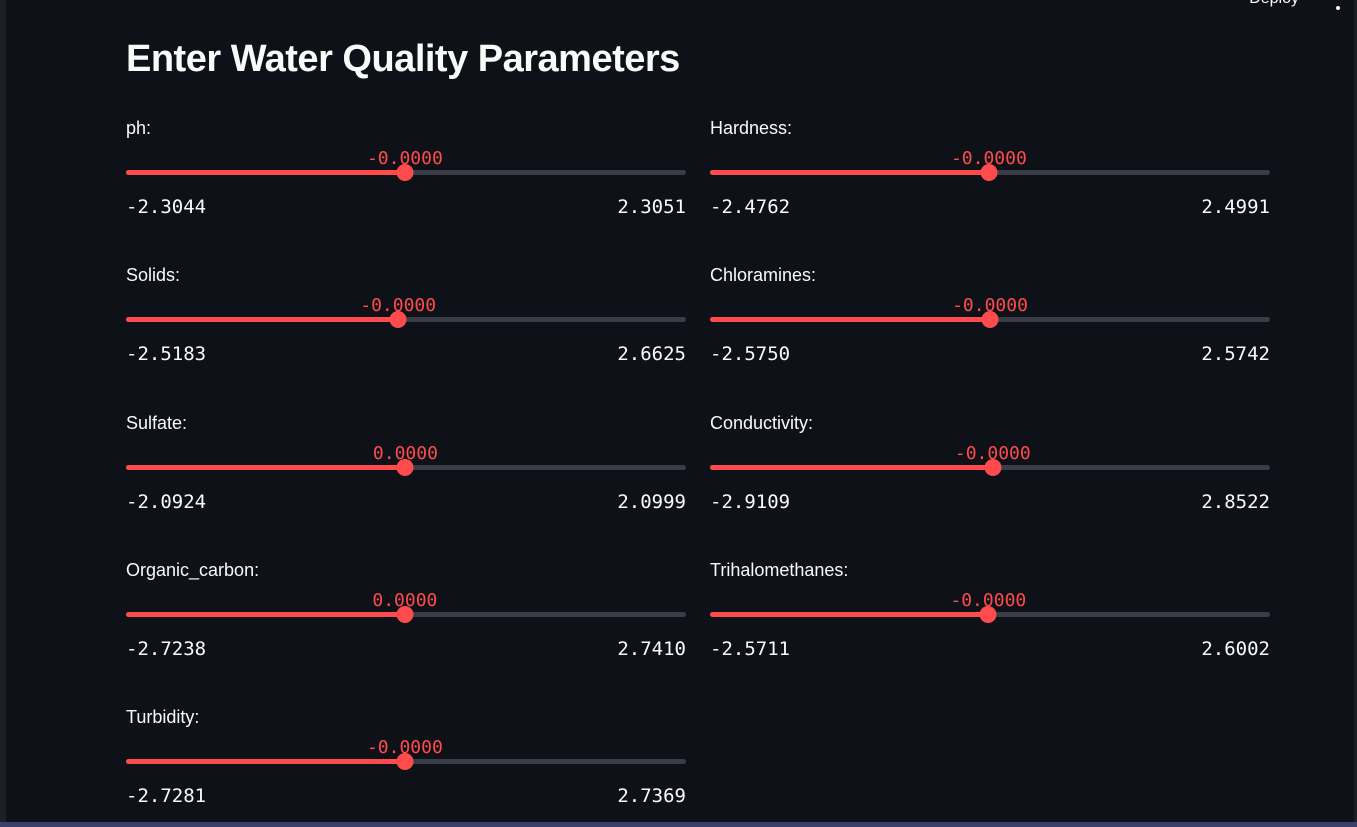 Image resolution: width=1357 pixels, height=827 pixels. I want to click on slider-label: Chloramines:, so click(763, 275).